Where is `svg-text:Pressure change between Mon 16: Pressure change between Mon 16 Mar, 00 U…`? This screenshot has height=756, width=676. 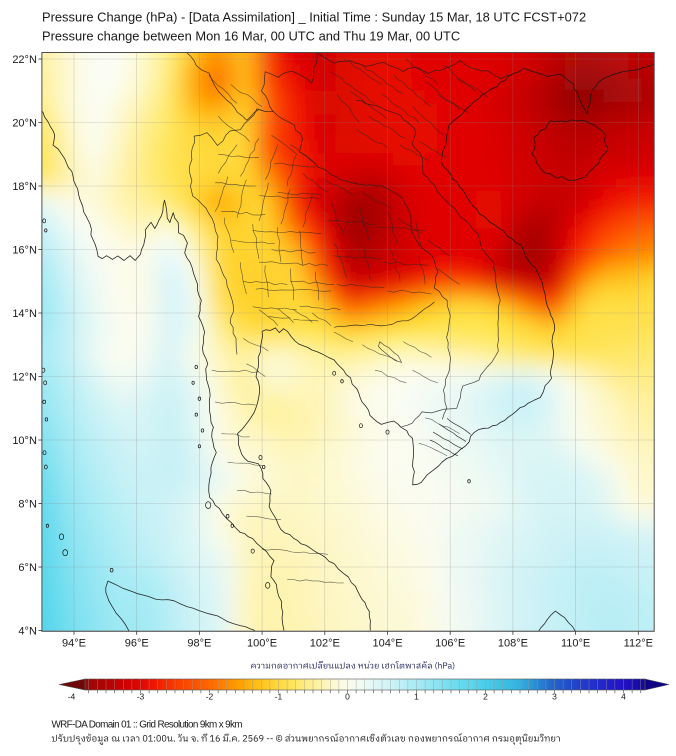
svg-text:Pressure change between Mon 16: Pressure change between Mon 16 Mar, 00 U… is located at coordinates (251, 36).